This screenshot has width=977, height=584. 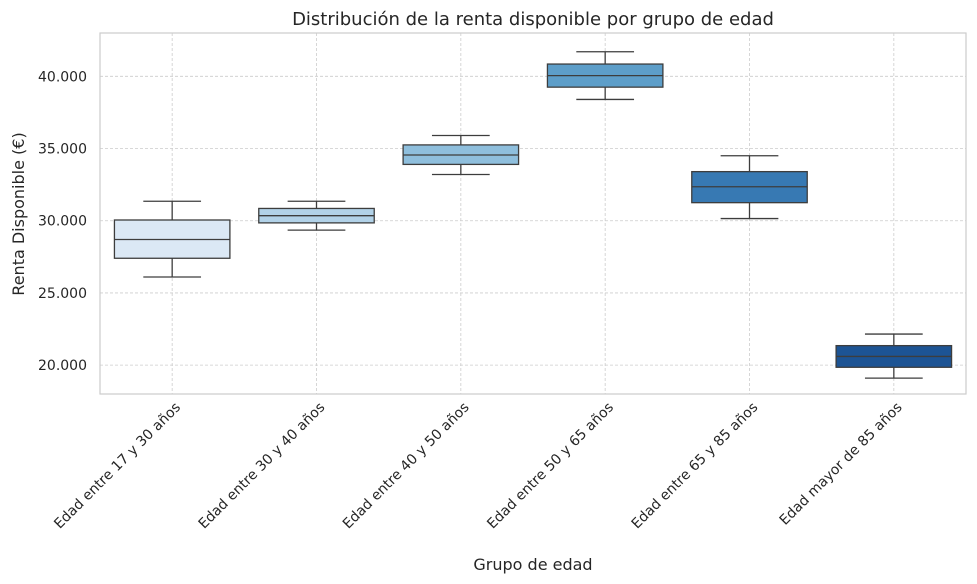 I want to click on x-tick-label: Edad entre 30 y 40 años, so click(x=262, y=466).